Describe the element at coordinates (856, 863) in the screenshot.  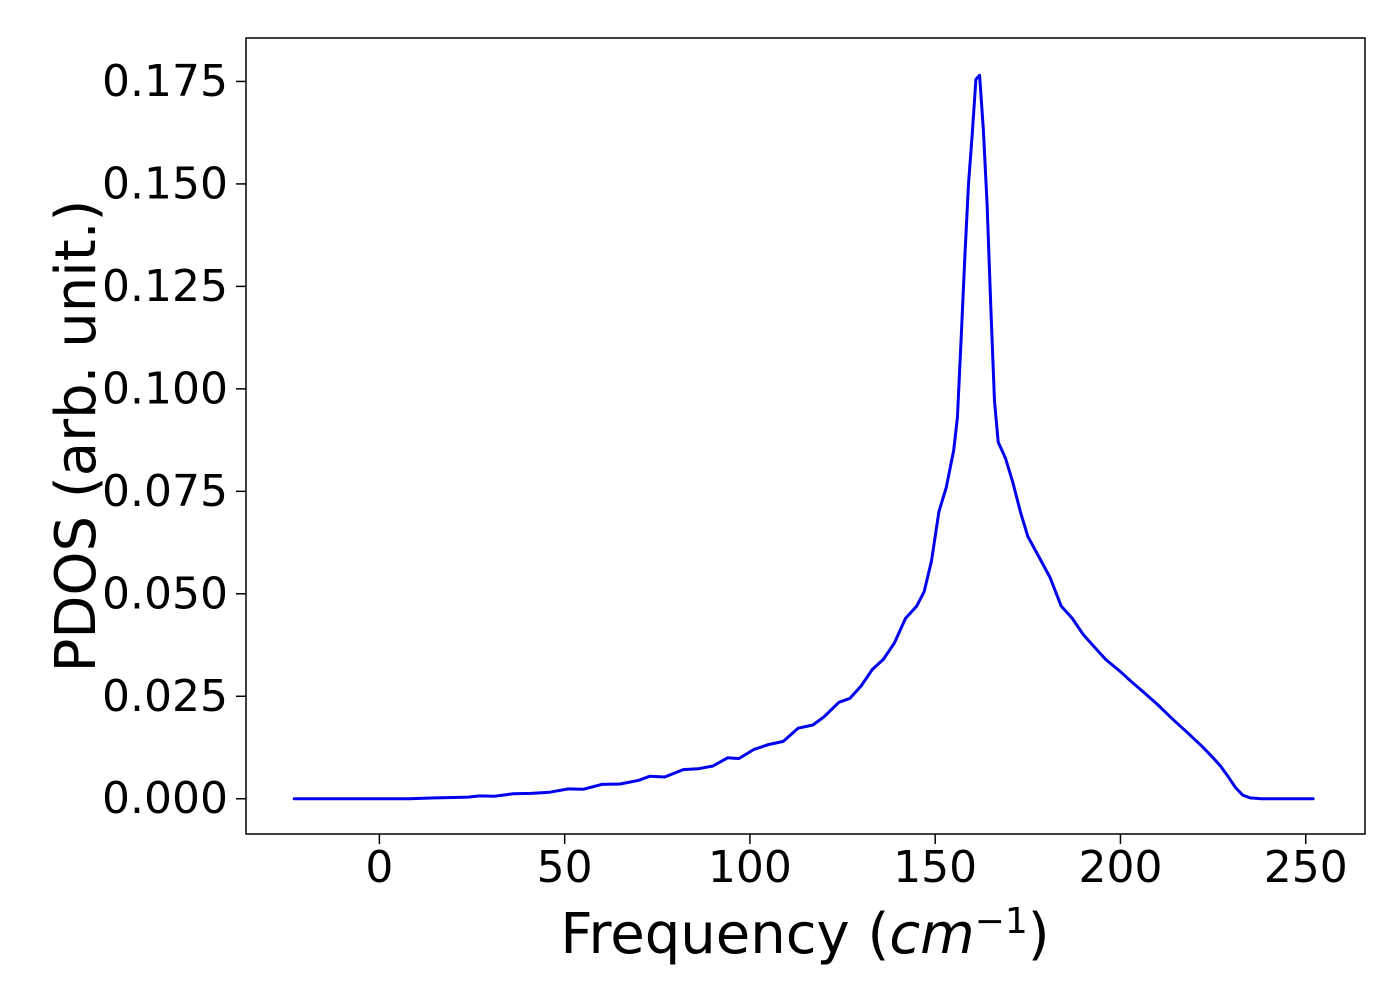
I see `x-axis-ticks: 0 50 100 150 200 250` at that location.